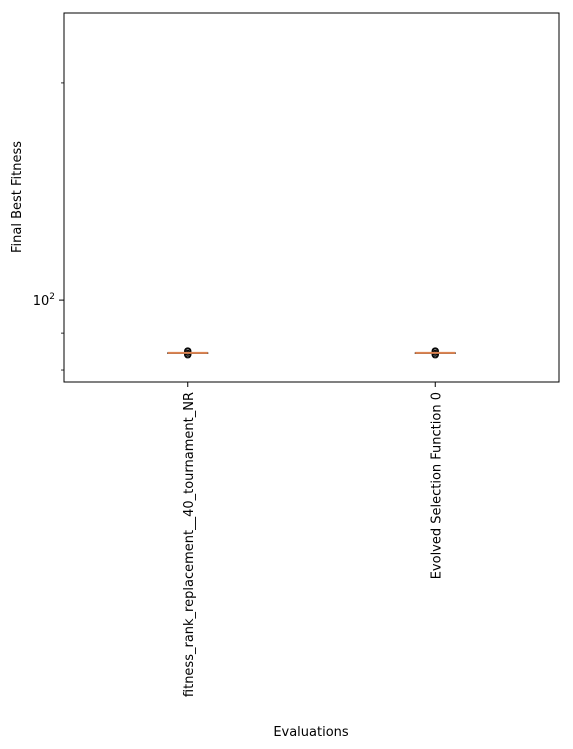 This screenshot has height=749, width=573. What do you see at coordinates (436, 485) in the screenshot?
I see `x-tick-label: Evolved Selection Function 0` at bounding box center [436, 485].